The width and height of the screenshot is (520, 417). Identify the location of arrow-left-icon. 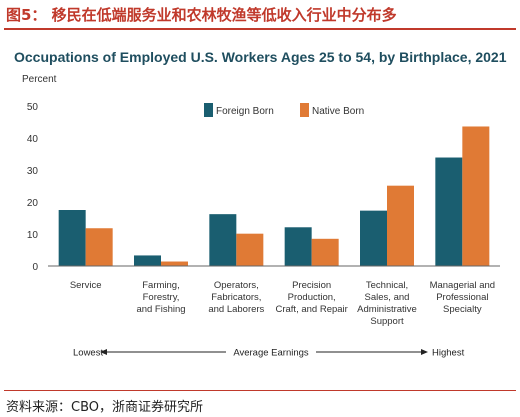
(103, 352).